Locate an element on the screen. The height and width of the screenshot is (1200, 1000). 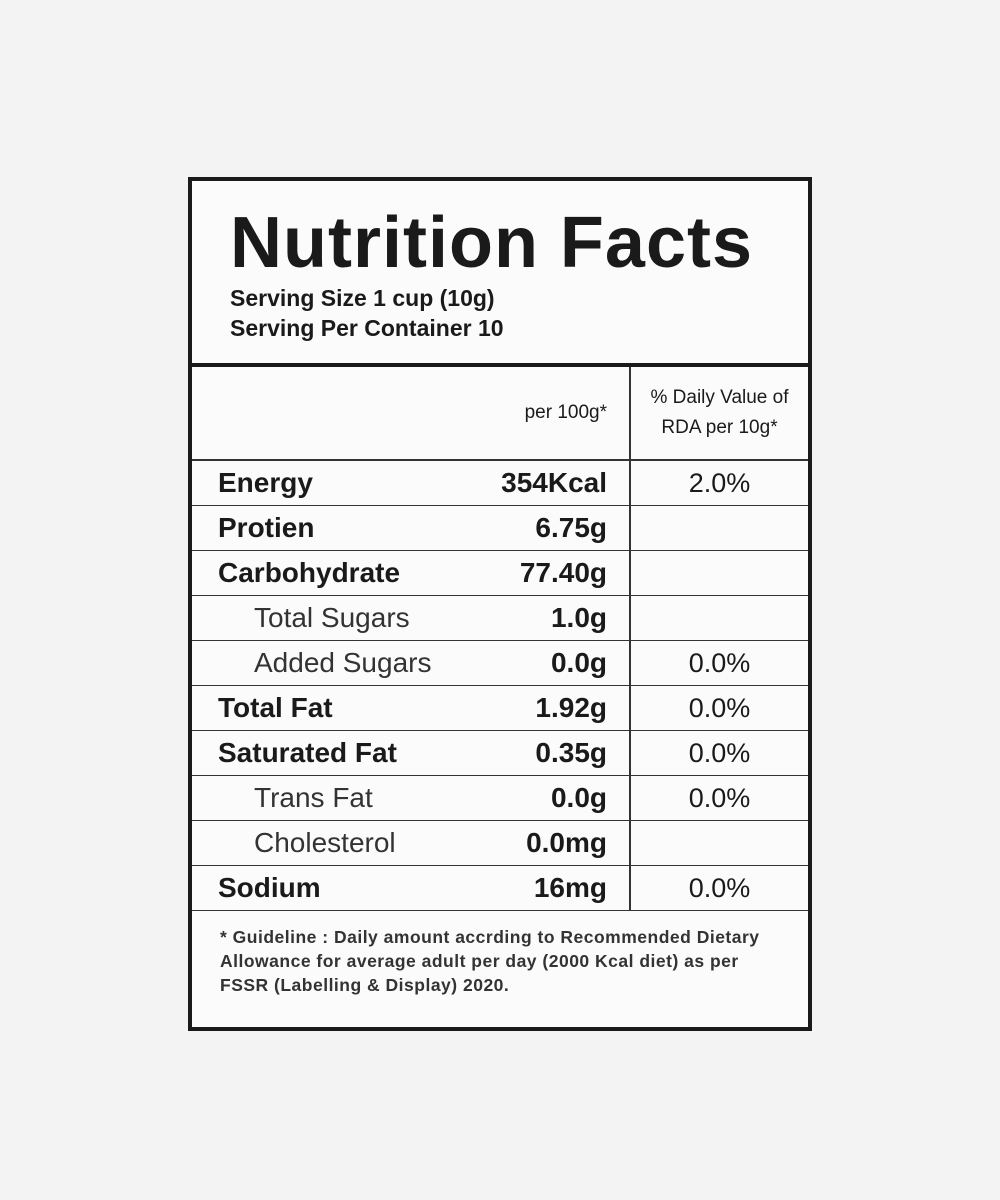
nutrient-name: Sodium is located at coordinates (333, 888).